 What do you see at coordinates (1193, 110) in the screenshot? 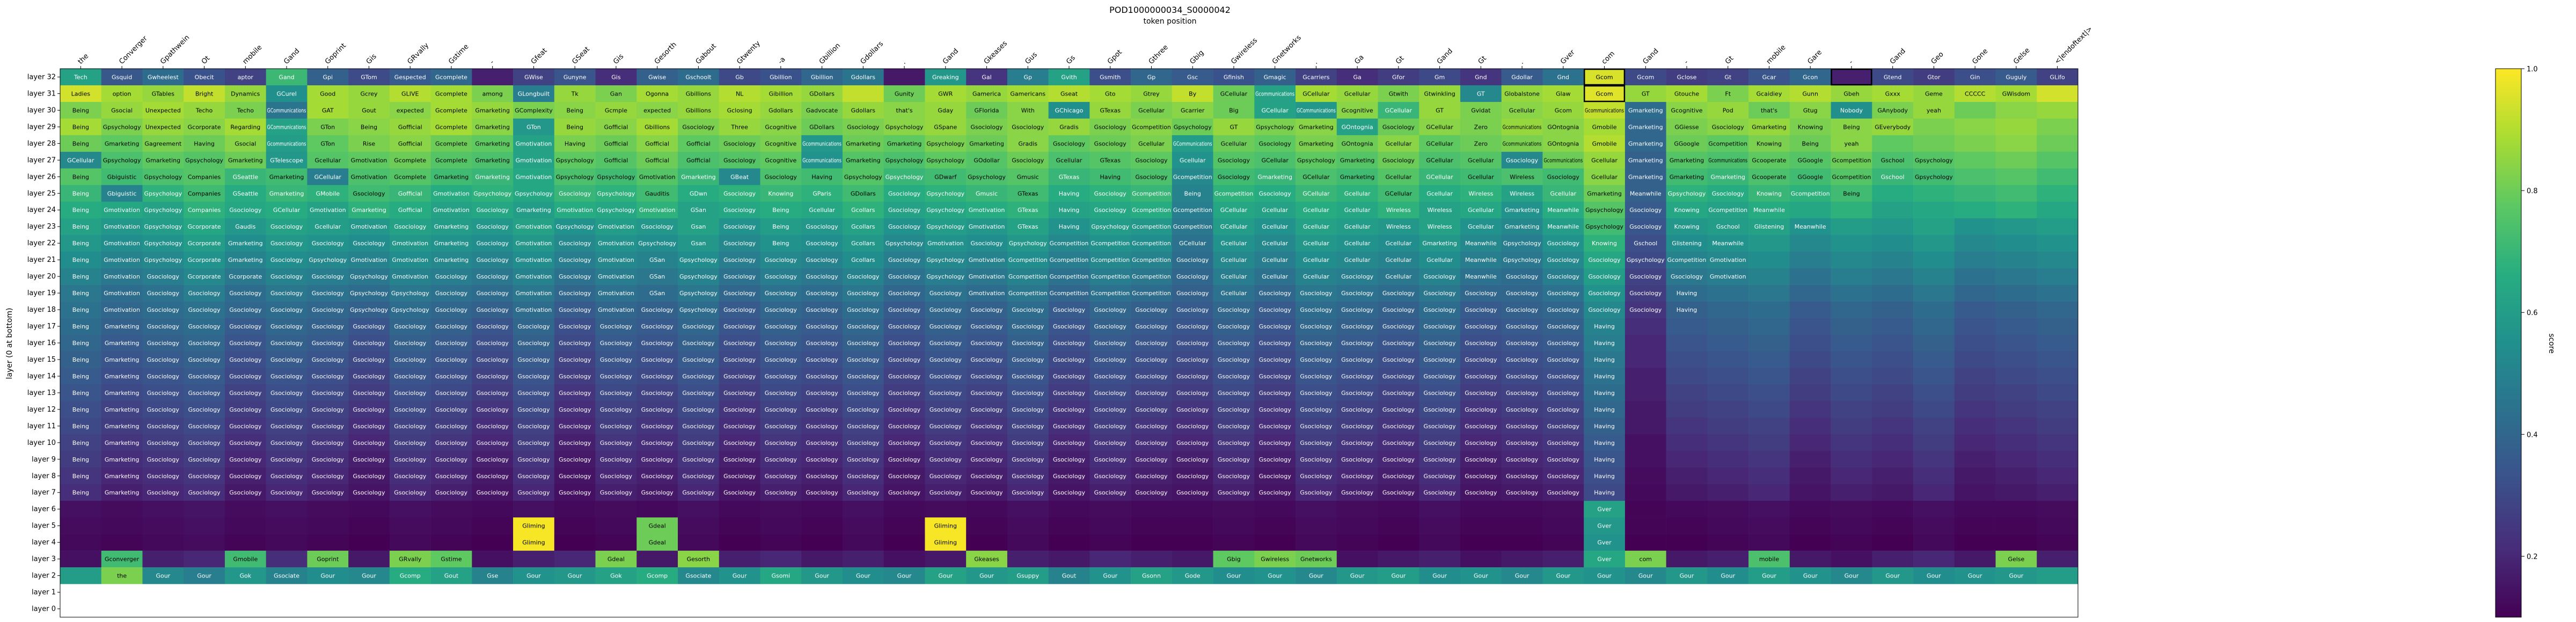
I see `cell-label: Gcarrier` at bounding box center [1193, 110].